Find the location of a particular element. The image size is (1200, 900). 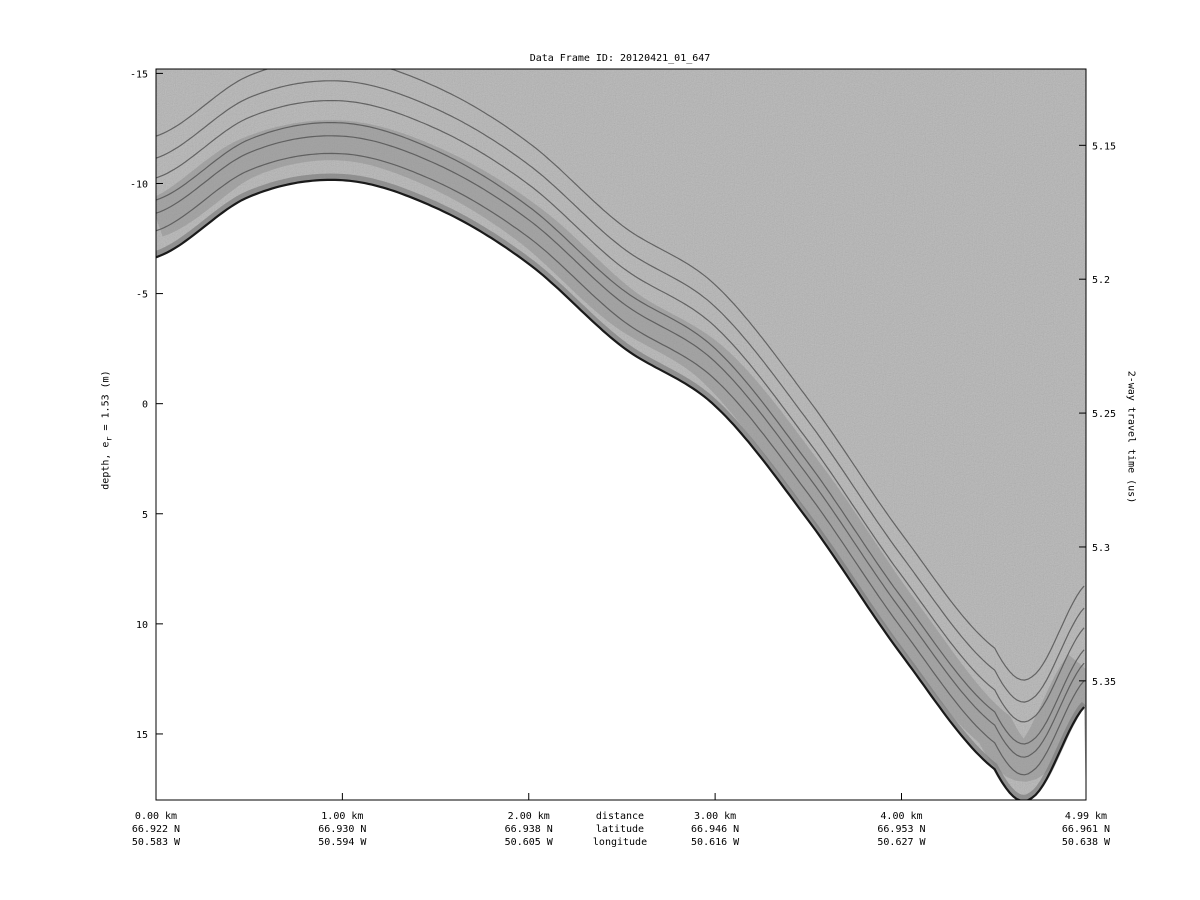

chart-title: Data Frame ID: 20120421_01_647 is located at coordinates (620, 58).